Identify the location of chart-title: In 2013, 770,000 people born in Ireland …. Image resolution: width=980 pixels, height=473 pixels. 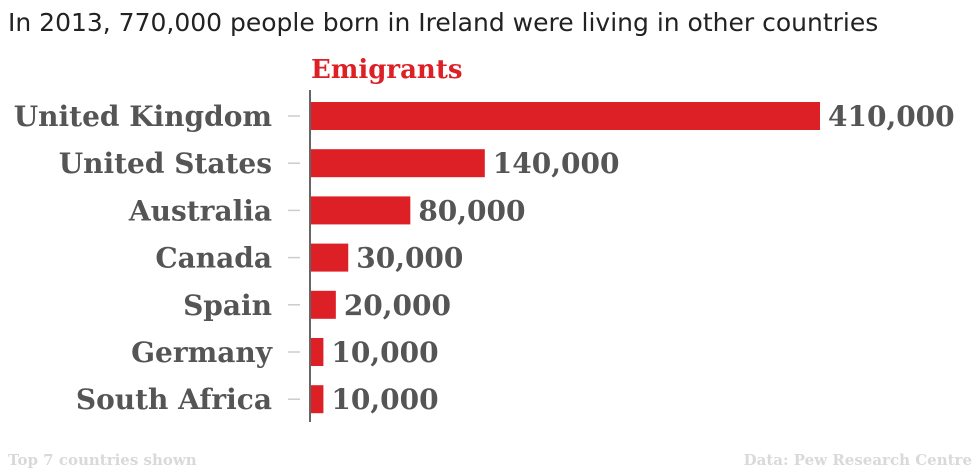
(443, 22).